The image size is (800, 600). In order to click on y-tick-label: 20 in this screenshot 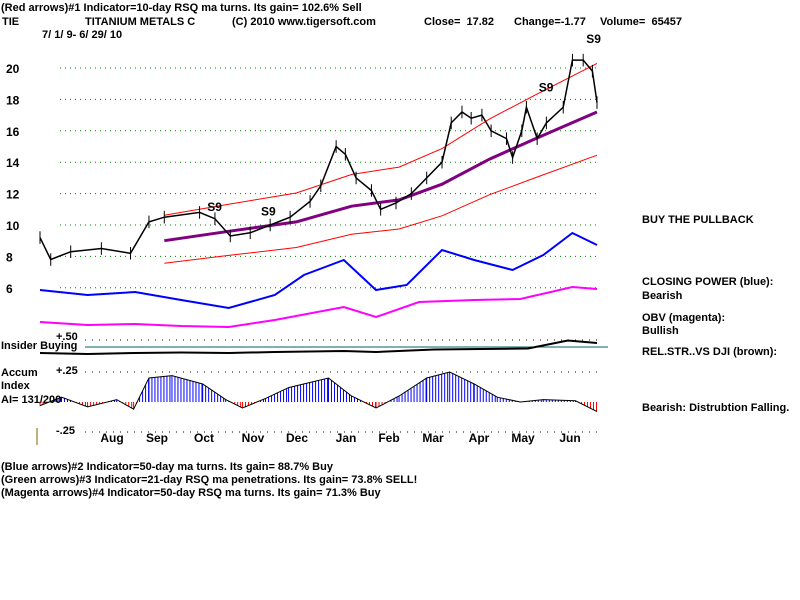, I will do `click(13, 69)`.